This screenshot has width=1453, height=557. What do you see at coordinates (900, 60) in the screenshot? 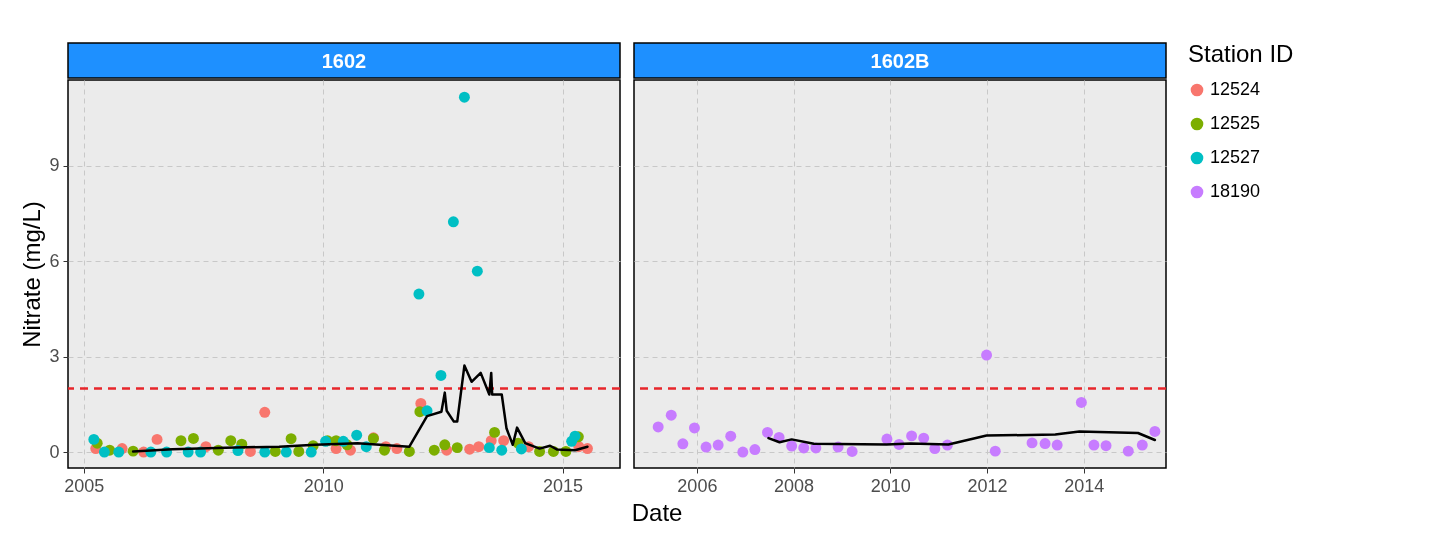
I see `chart-title: 1602B` at bounding box center [900, 60].